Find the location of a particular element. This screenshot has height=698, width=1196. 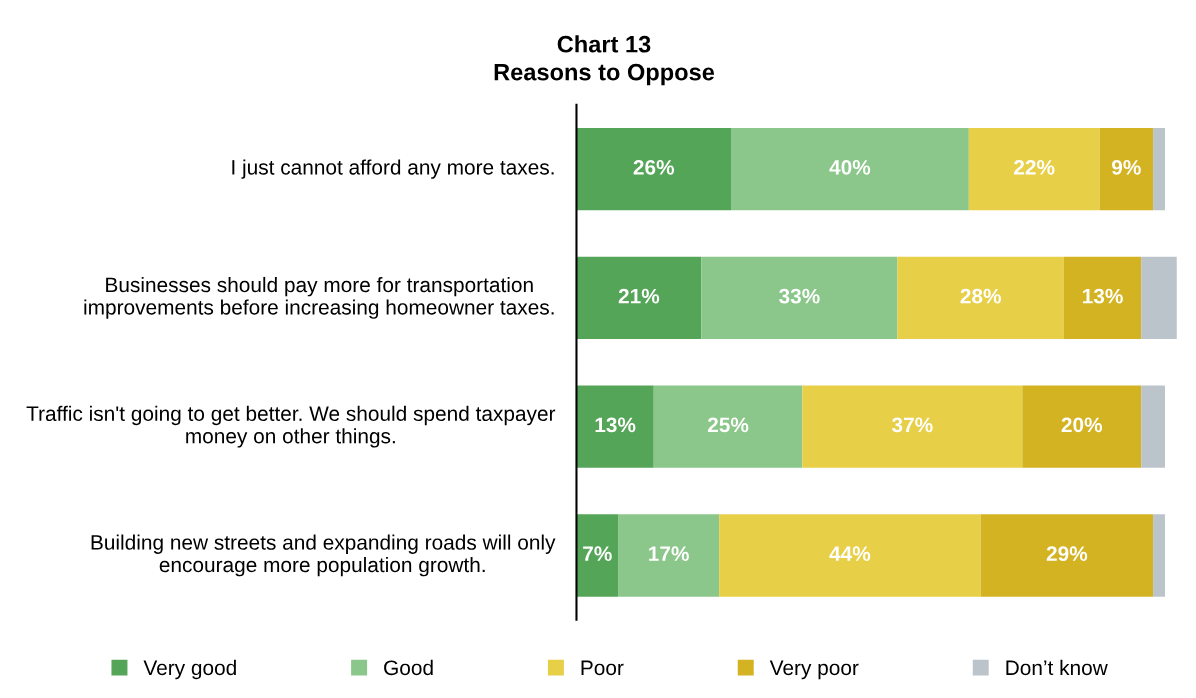

data-label: 9% is located at coordinates (1126, 167).